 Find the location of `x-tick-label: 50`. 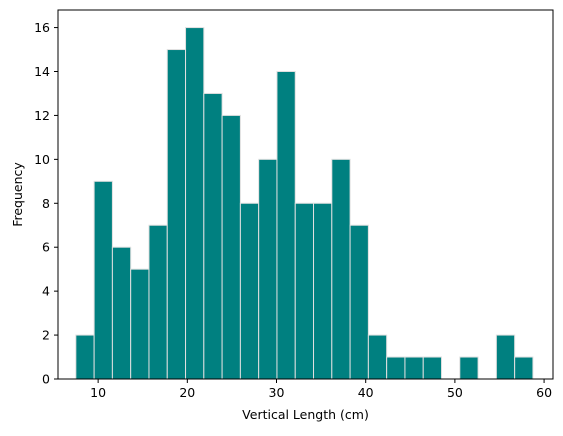

x-tick-label: 50 is located at coordinates (455, 392).